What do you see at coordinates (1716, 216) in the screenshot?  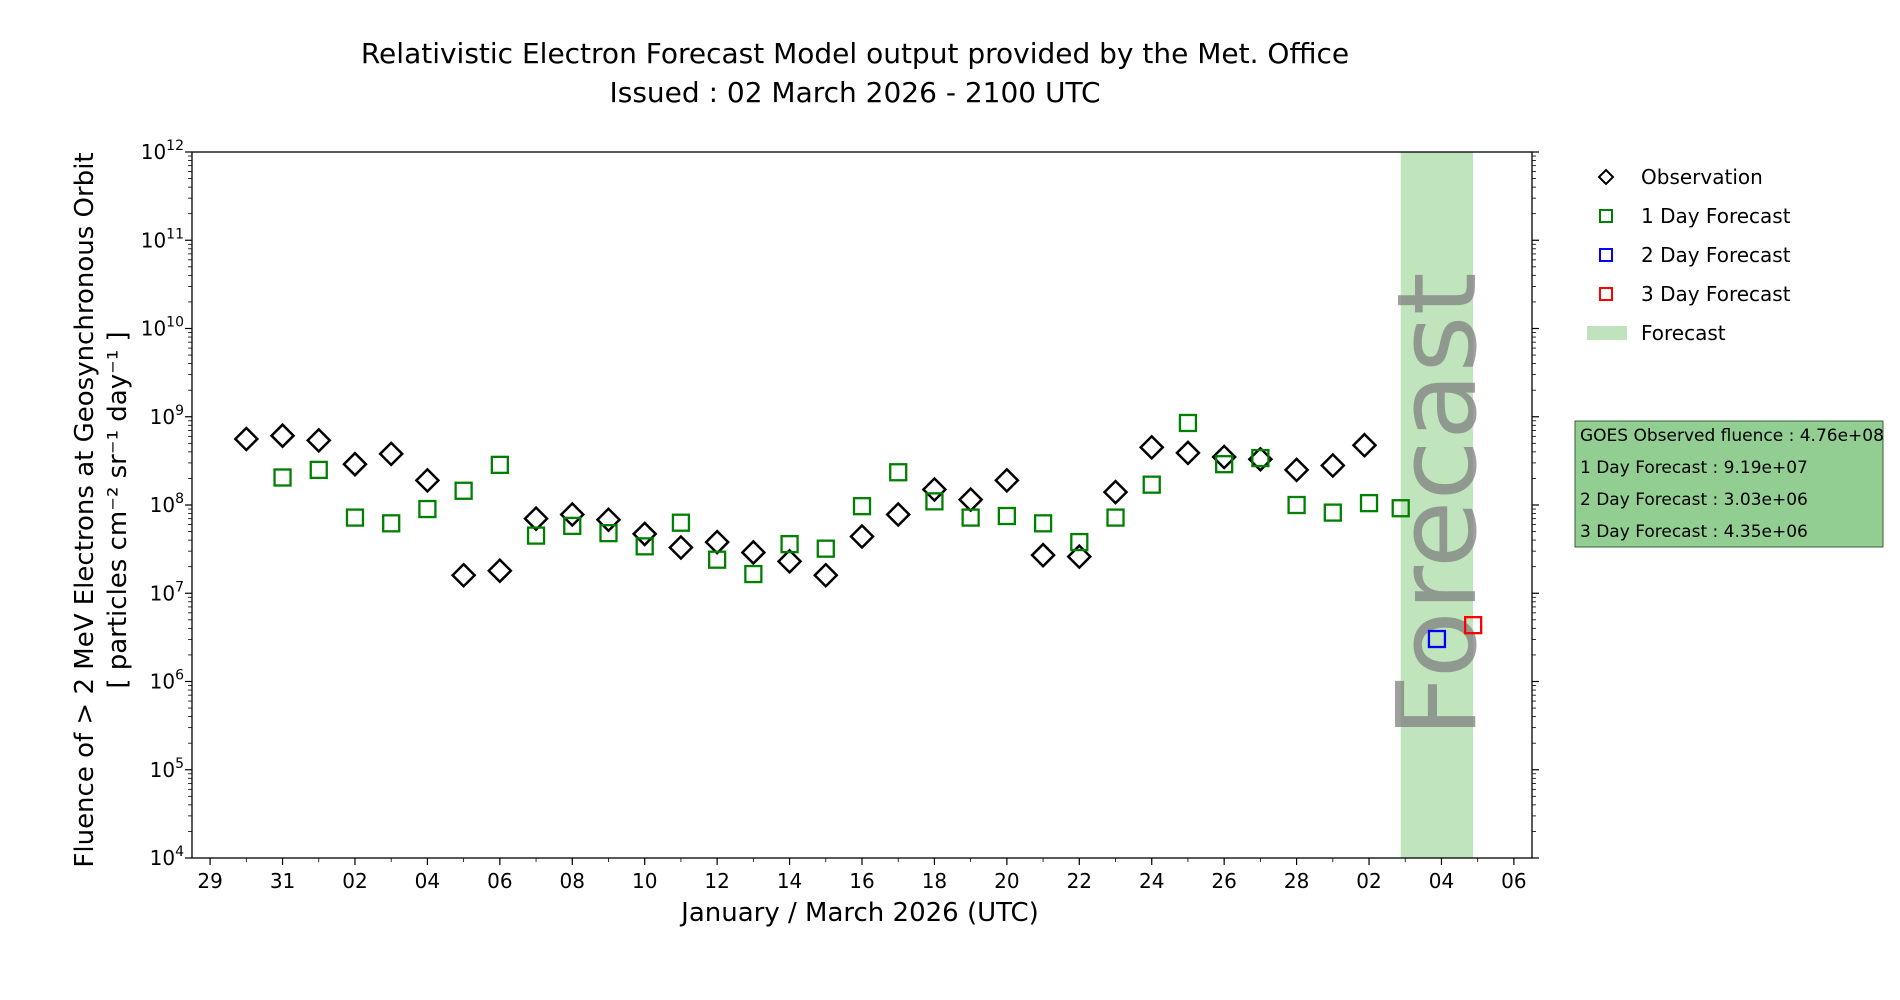 I see `legend-label-1-day-forecast: 1 Day Forecast` at bounding box center [1716, 216].